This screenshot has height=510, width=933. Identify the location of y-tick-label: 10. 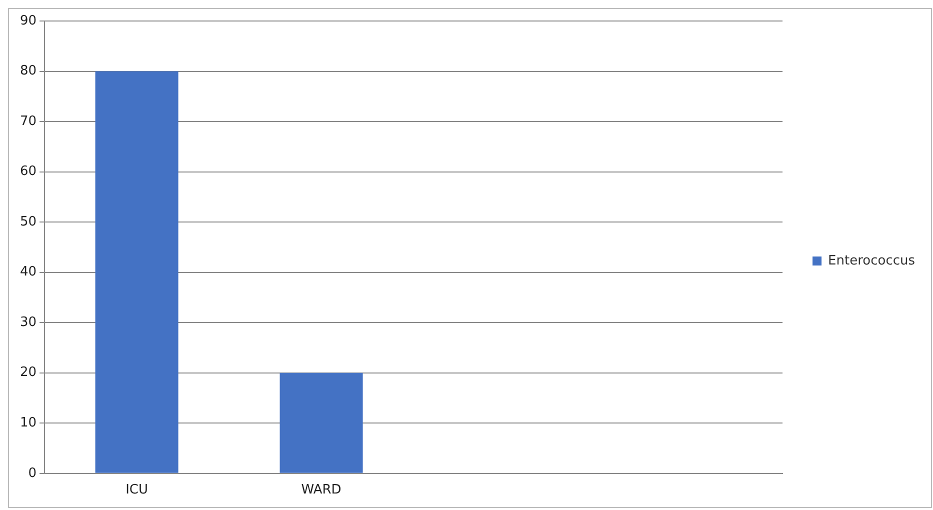
(28, 423).